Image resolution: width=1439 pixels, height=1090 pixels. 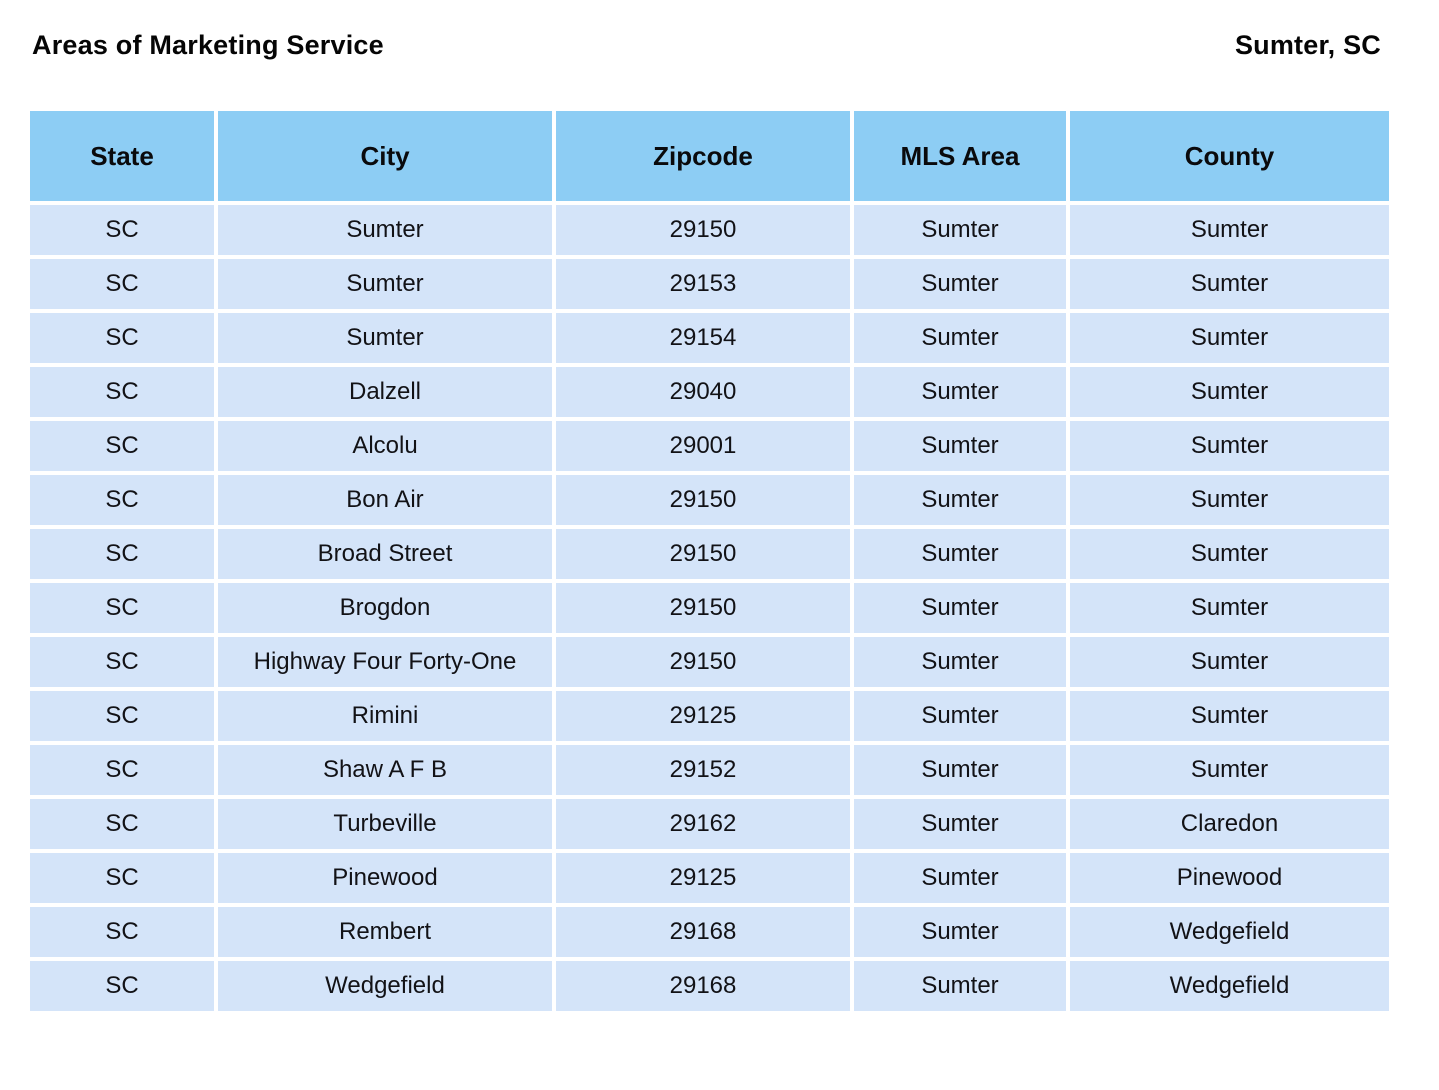 I want to click on table-cell: Highway Four Forty-One, so click(x=385, y=662).